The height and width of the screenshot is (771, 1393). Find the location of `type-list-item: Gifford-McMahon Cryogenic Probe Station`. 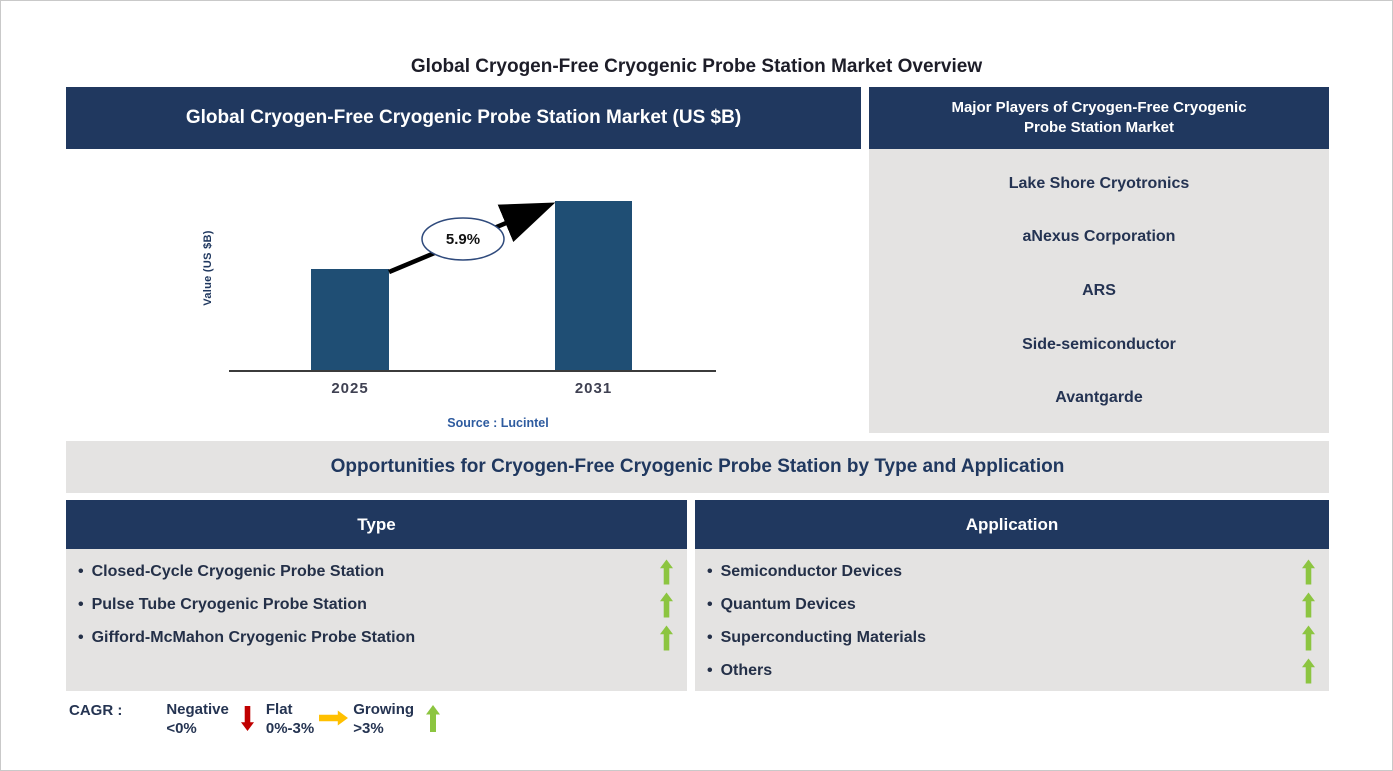

type-list-item: Gifford-McMahon Cryogenic Probe Station is located at coordinates (375, 637).